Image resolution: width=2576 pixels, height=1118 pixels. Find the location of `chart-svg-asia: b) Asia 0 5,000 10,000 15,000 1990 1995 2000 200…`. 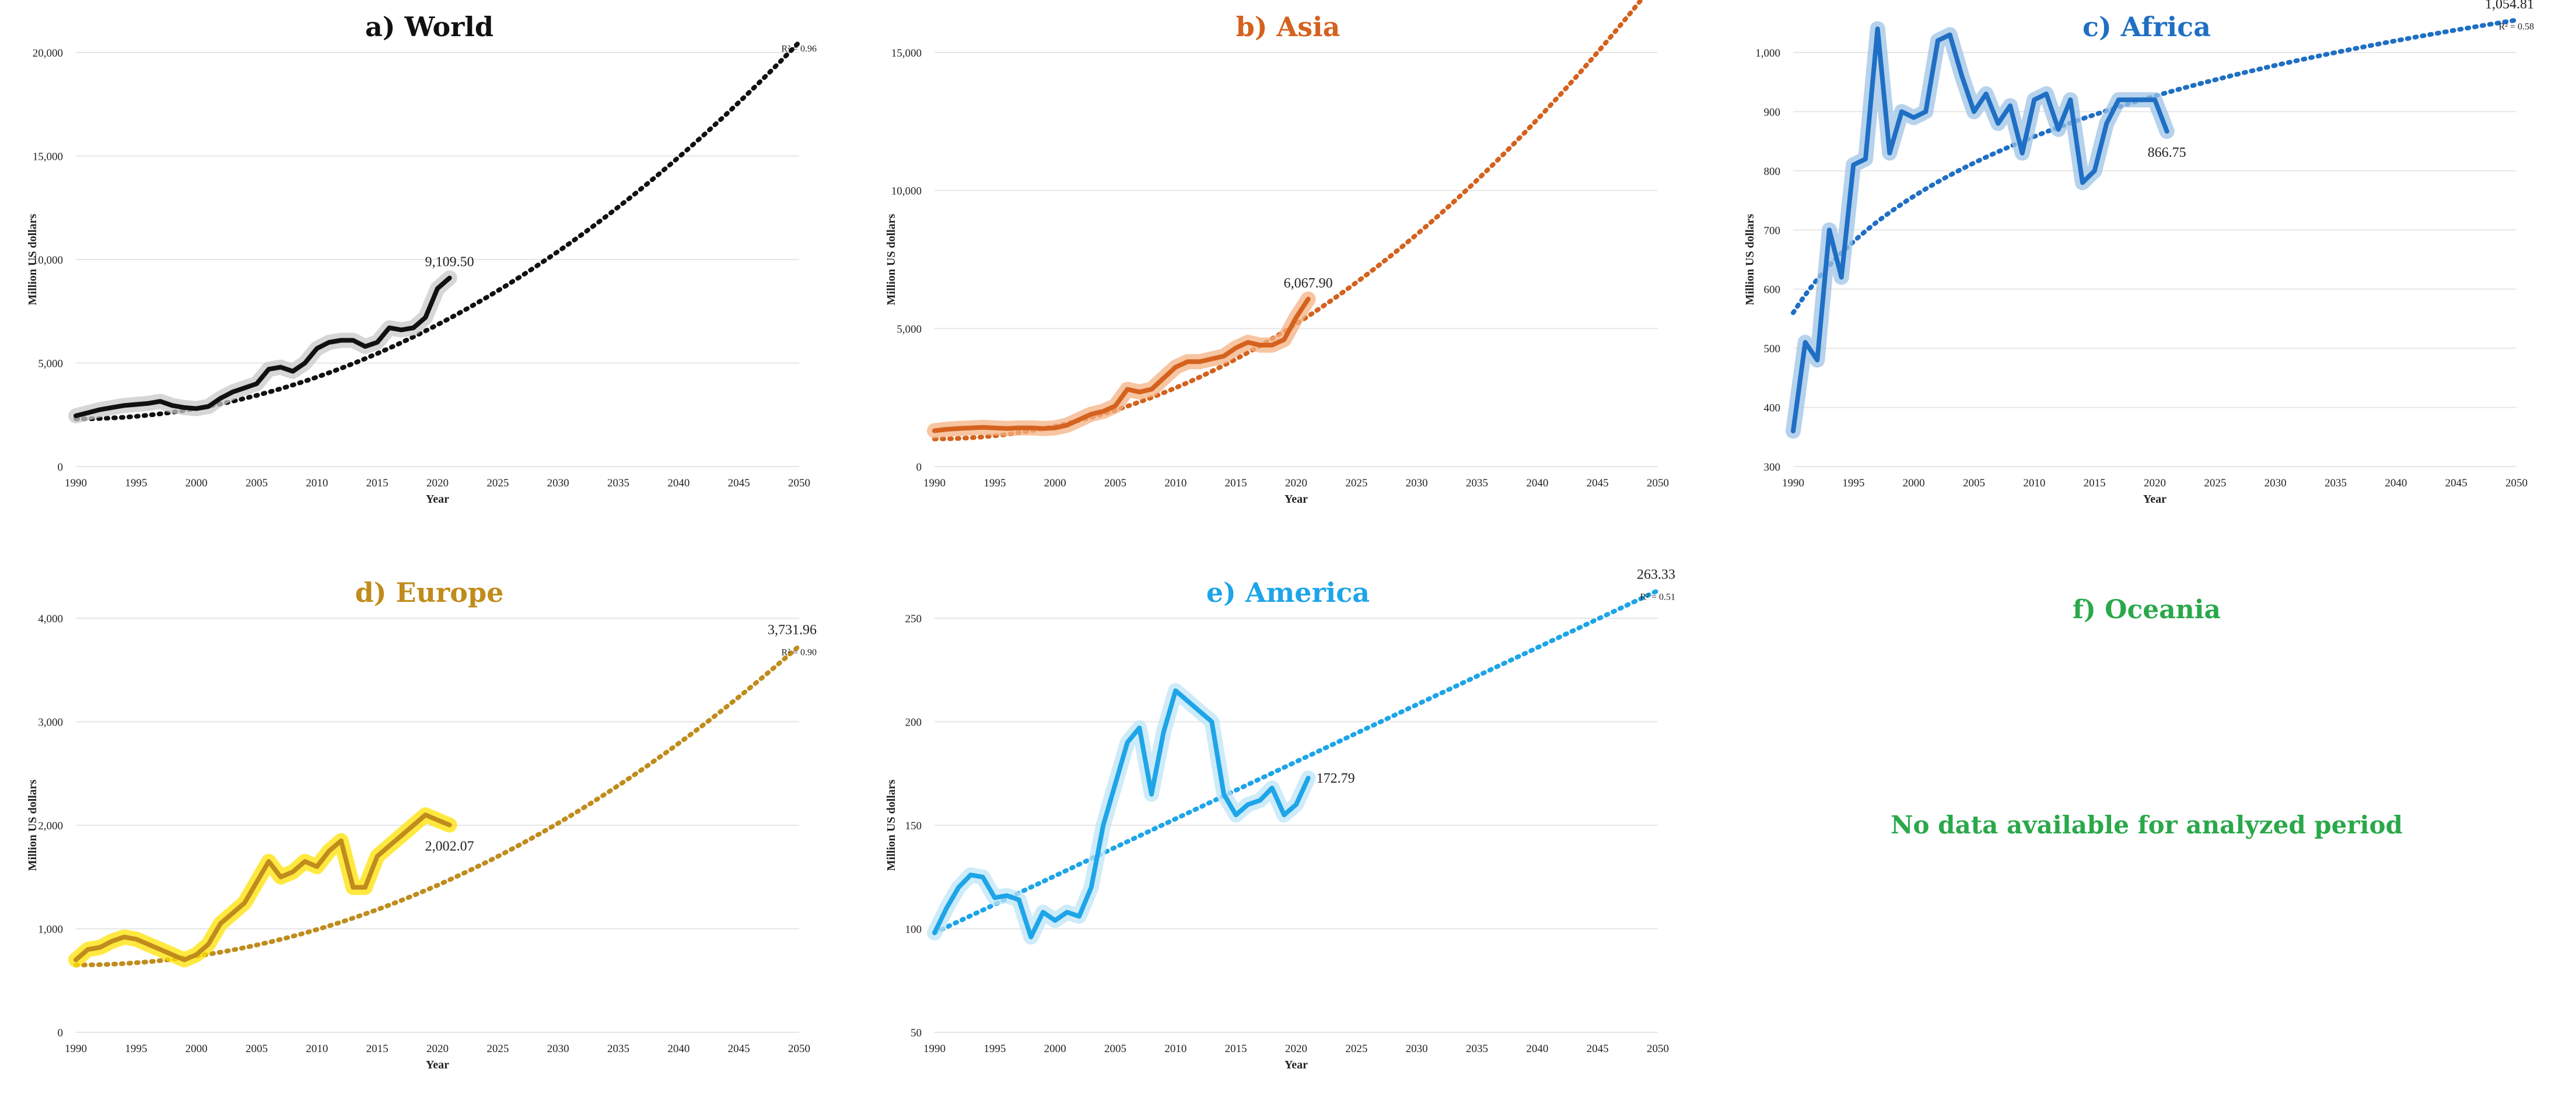

chart-svg-asia: b) Asia 0 5,000 10,000 15,000 1990 1995 2000 200… is located at coordinates (1277, 253).